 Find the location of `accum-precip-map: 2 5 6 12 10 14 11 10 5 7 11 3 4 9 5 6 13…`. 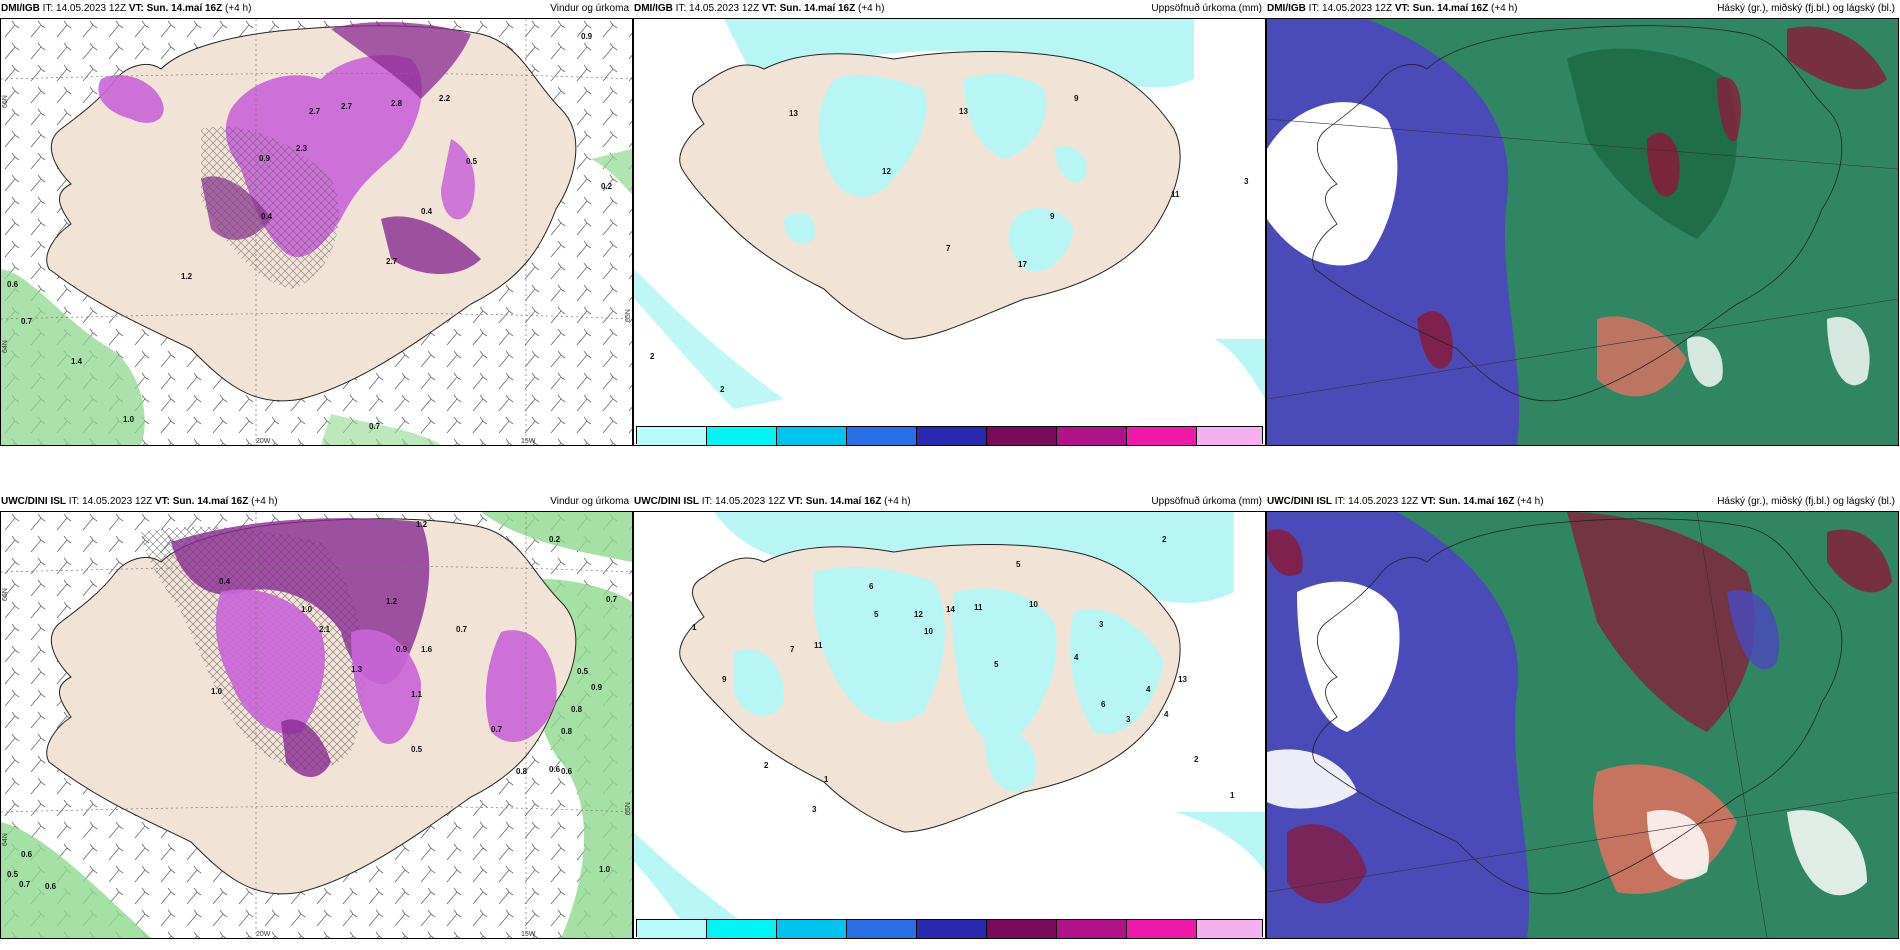

accum-precip-map: 2 5 6 12 10 14 11 10 5 7 11 3 4 9 5 6 13… is located at coordinates (949, 725).